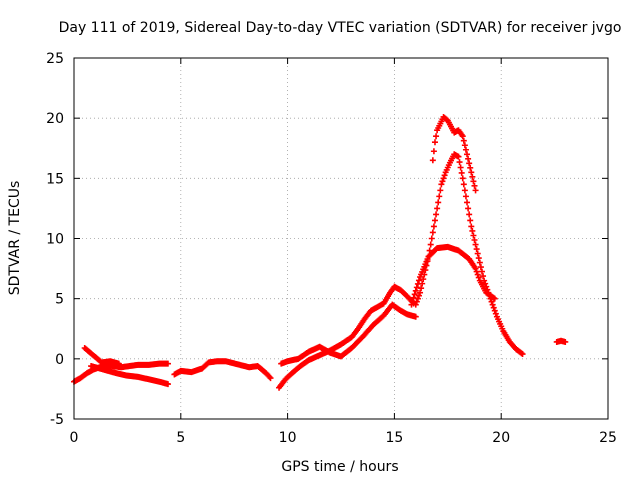 The image size is (640, 480). I want to click on series-low-early-upper, so click(101, 356).